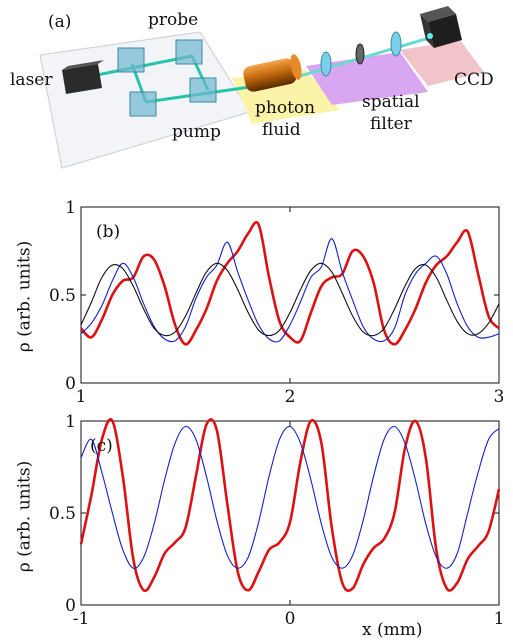  I want to click on panel-b-label: (b), so click(108, 232).